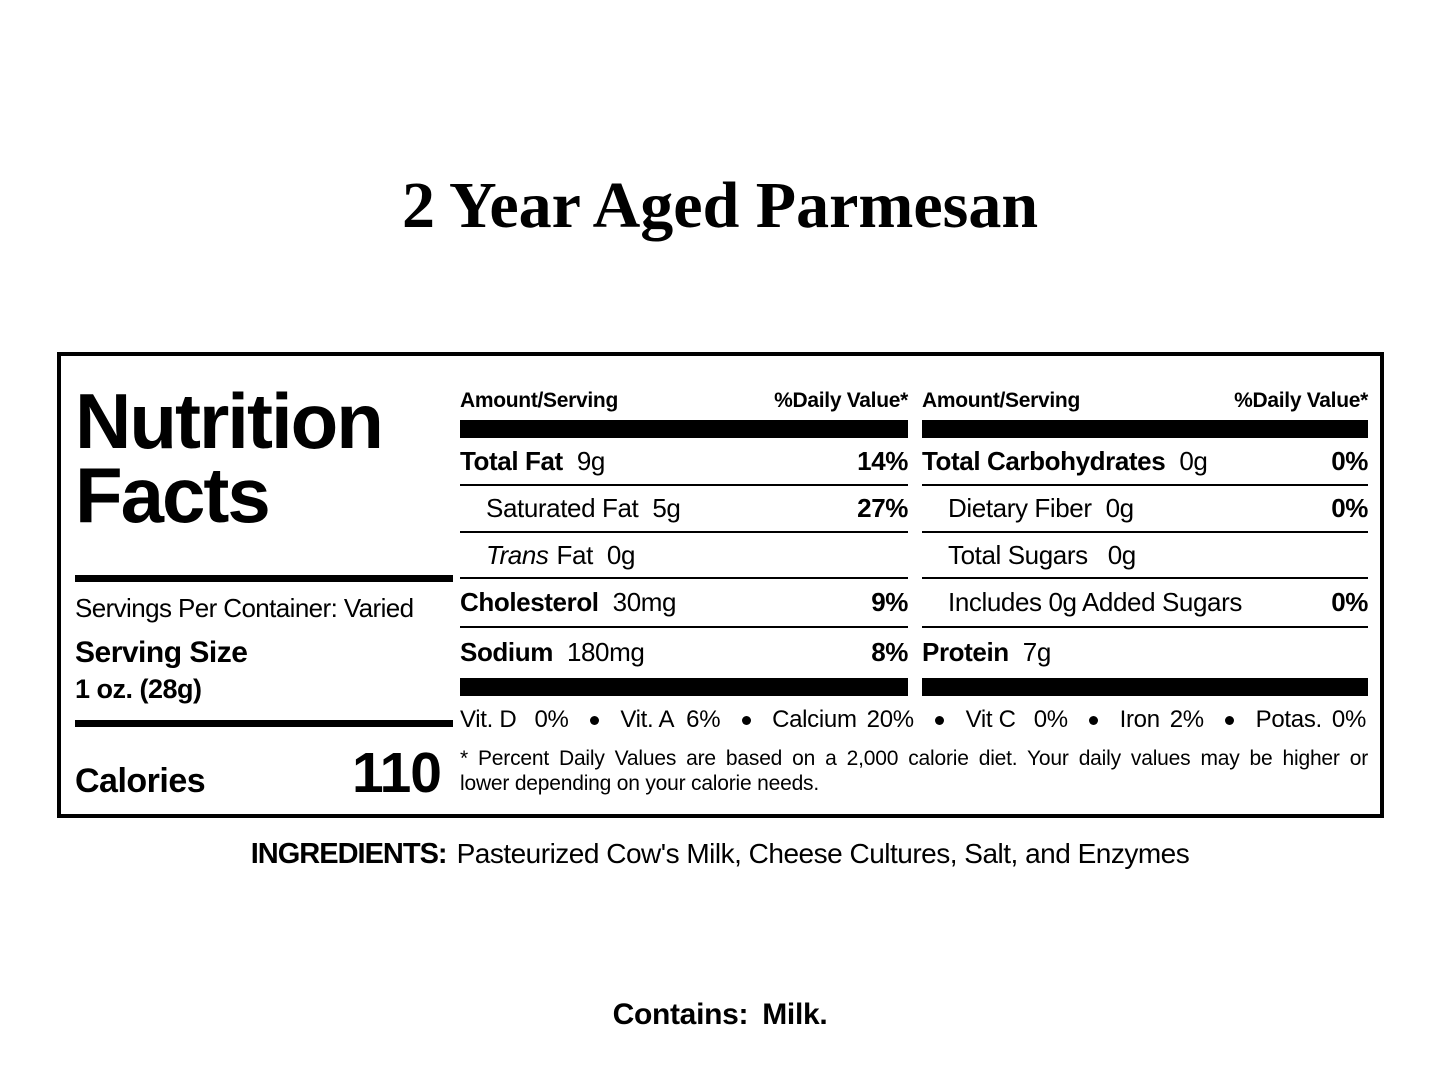  Describe the element at coordinates (1145, 556) in the screenshot. I see `nutrient-row-total-sugars: Total Sugars 0g` at that location.